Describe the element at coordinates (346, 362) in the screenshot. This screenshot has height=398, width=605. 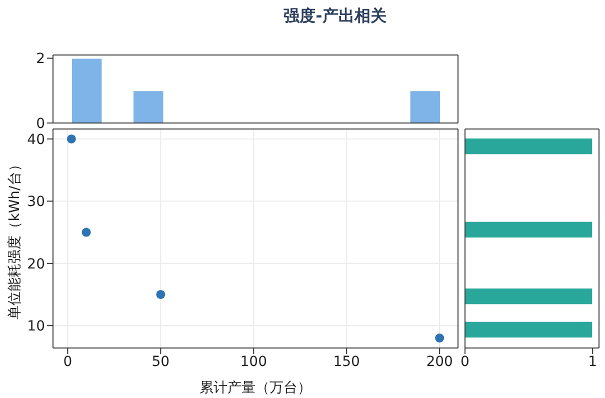
I see `x-tick-label: 150` at that location.